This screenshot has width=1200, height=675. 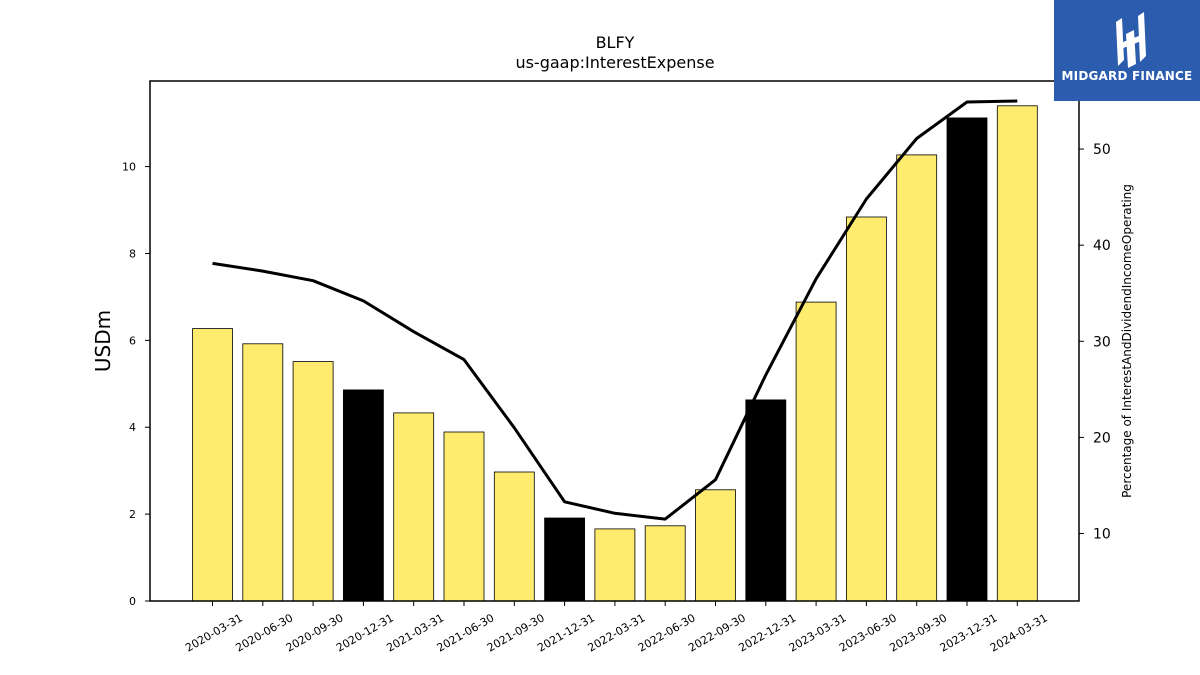 I want to click on y-tick-label: 4, so click(x=132, y=427).